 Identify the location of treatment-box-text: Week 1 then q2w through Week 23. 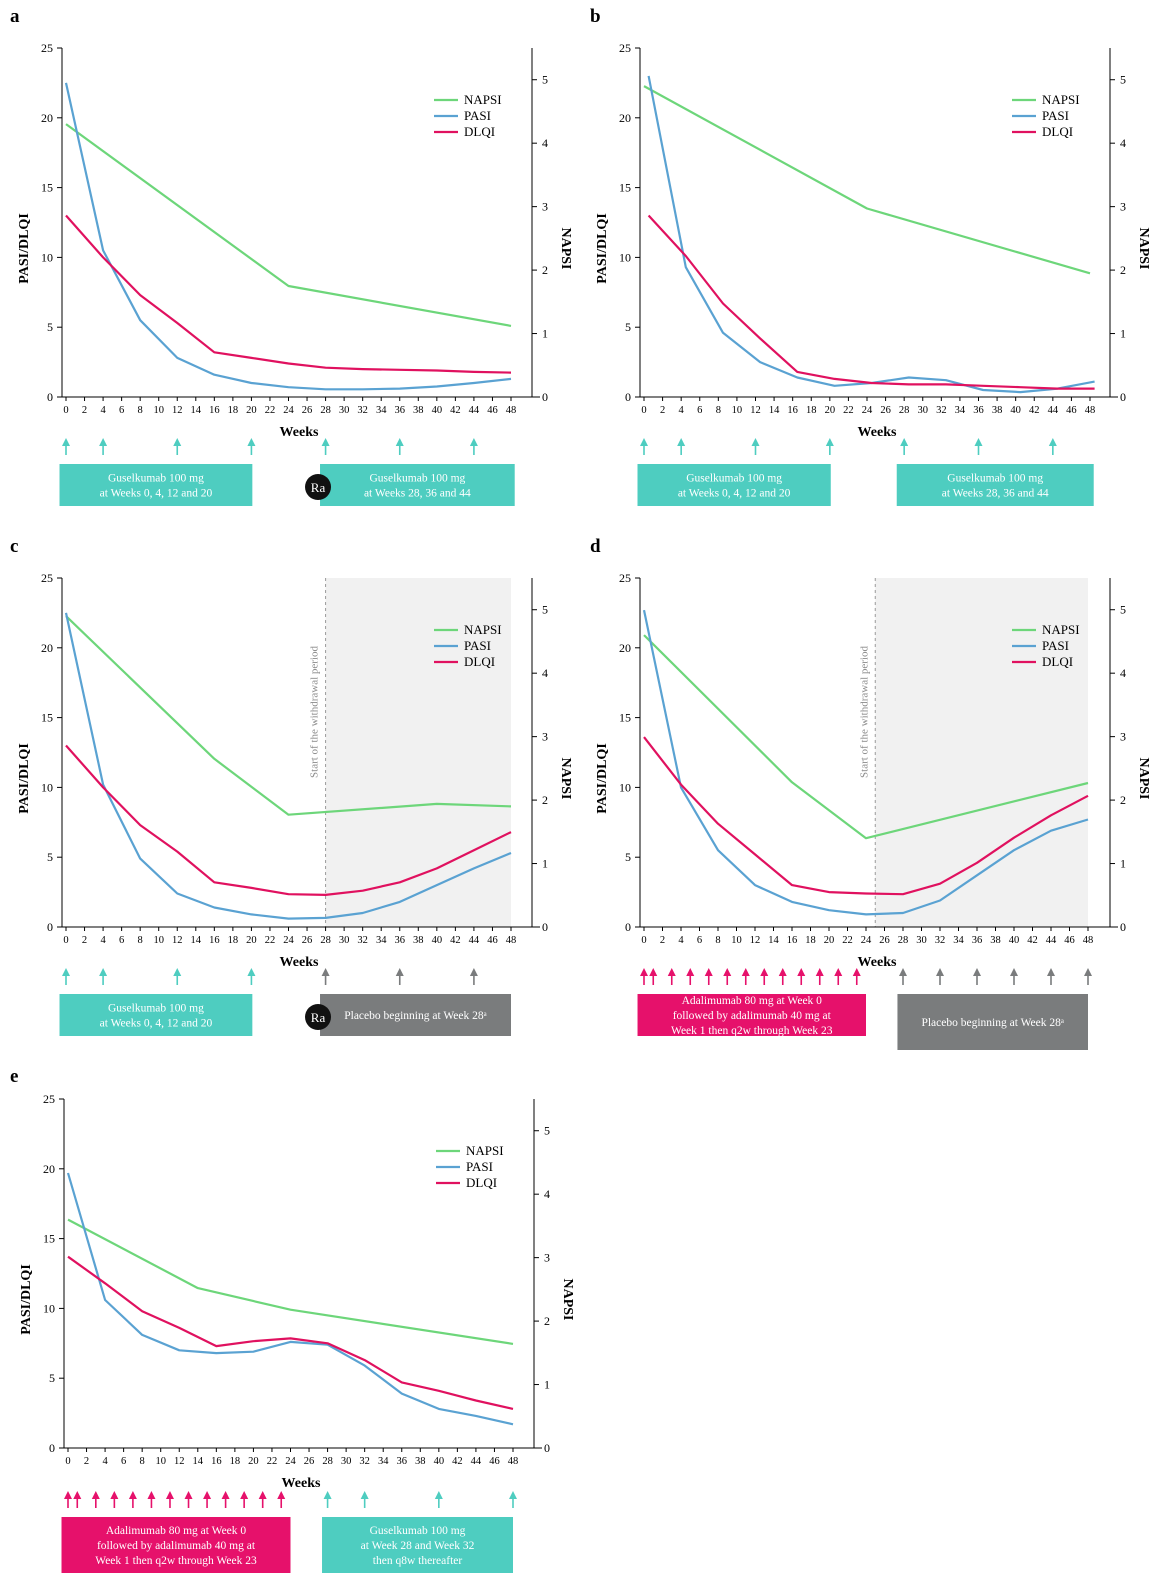
(752, 1031).